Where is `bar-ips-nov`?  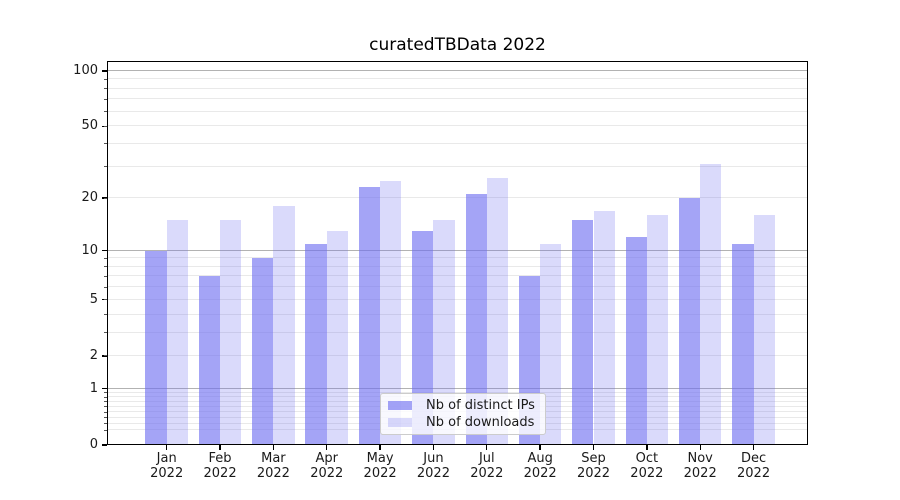
bar-ips-nov is located at coordinates (689, 321).